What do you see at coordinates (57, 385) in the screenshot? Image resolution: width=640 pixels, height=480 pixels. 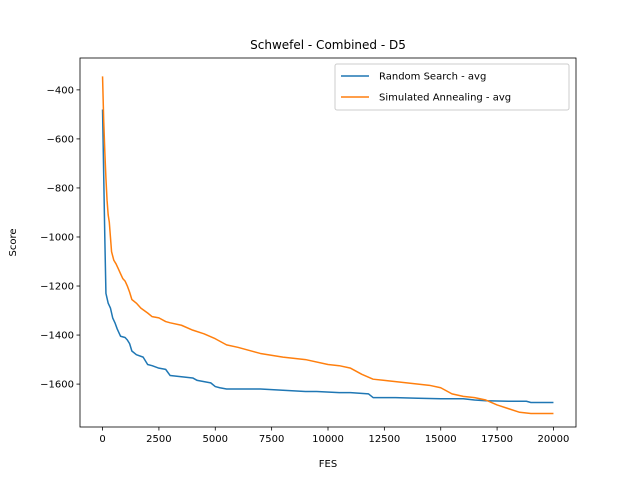 I see `y-tick-label: −1600` at bounding box center [57, 385].